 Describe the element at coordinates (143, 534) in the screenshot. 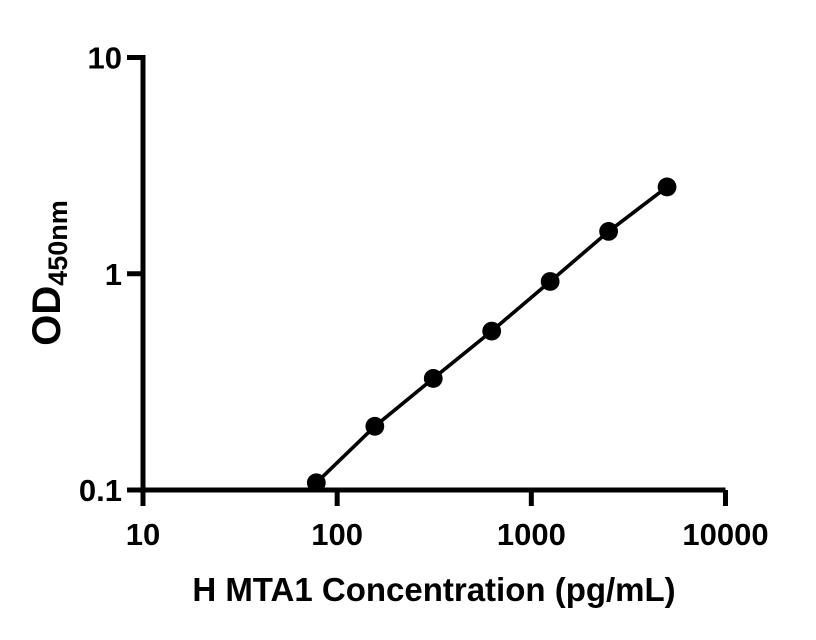

I see `x-tick-label: 10` at that location.